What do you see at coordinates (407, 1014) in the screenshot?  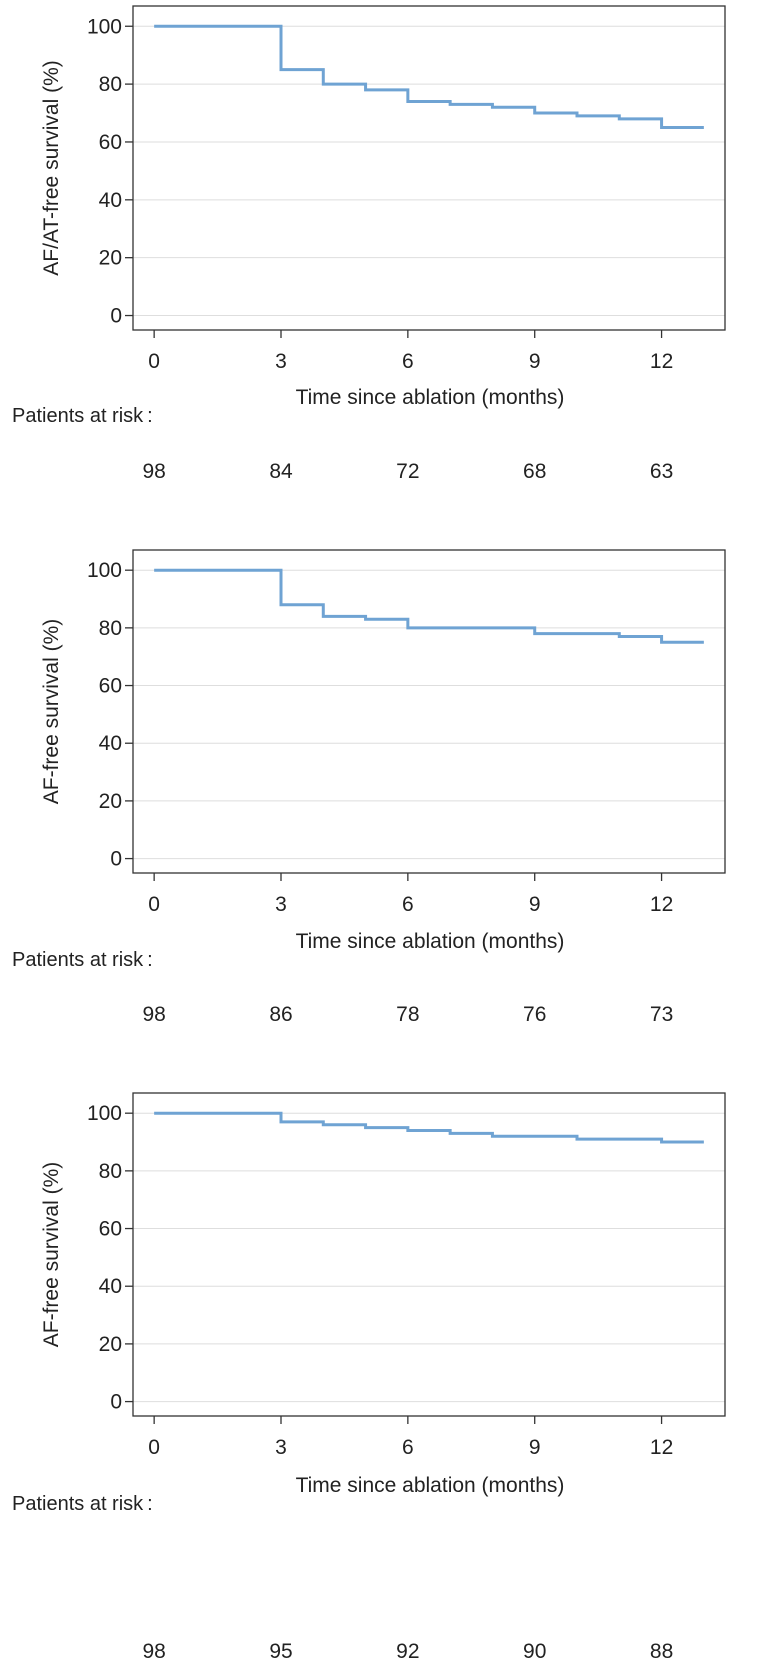 I see `risk-count: 78` at bounding box center [407, 1014].